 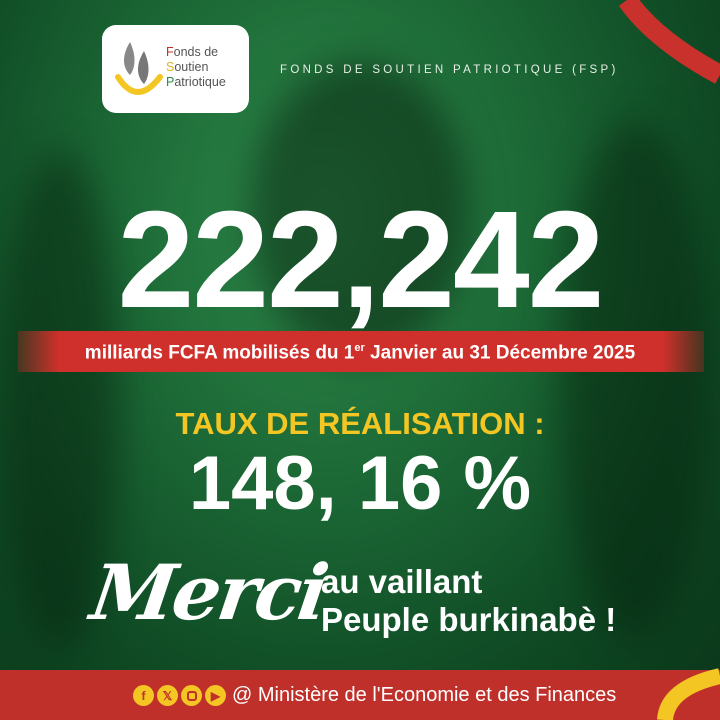 I want to click on rate-label: TAUX DE RÉALISATION :, so click(x=360, y=423).